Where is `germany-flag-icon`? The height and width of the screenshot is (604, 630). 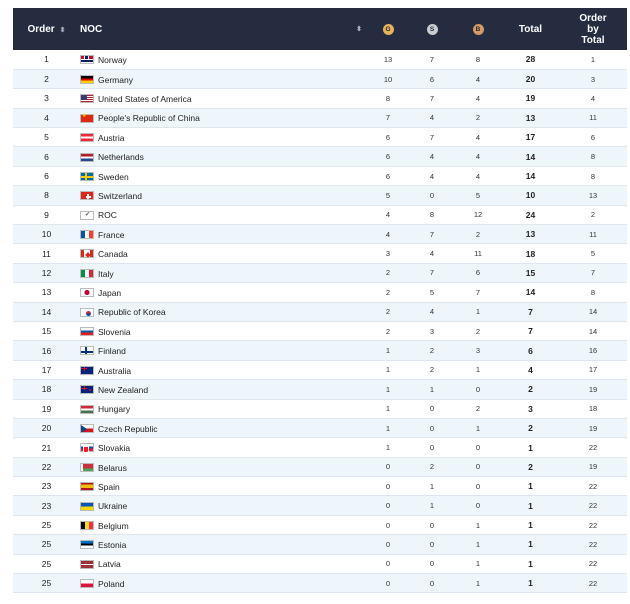 germany-flag-icon is located at coordinates (87, 79).